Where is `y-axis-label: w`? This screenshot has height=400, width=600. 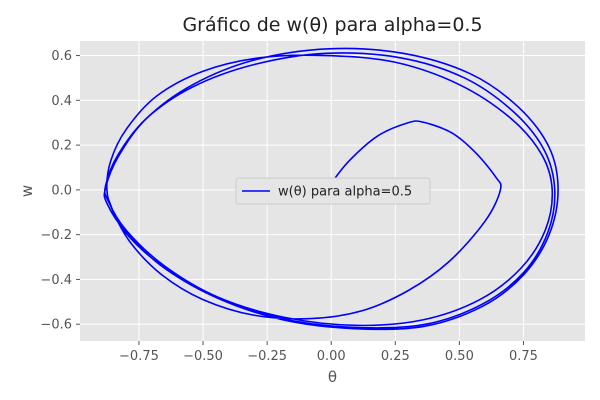
y-axis-label: w is located at coordinates (27, 191).